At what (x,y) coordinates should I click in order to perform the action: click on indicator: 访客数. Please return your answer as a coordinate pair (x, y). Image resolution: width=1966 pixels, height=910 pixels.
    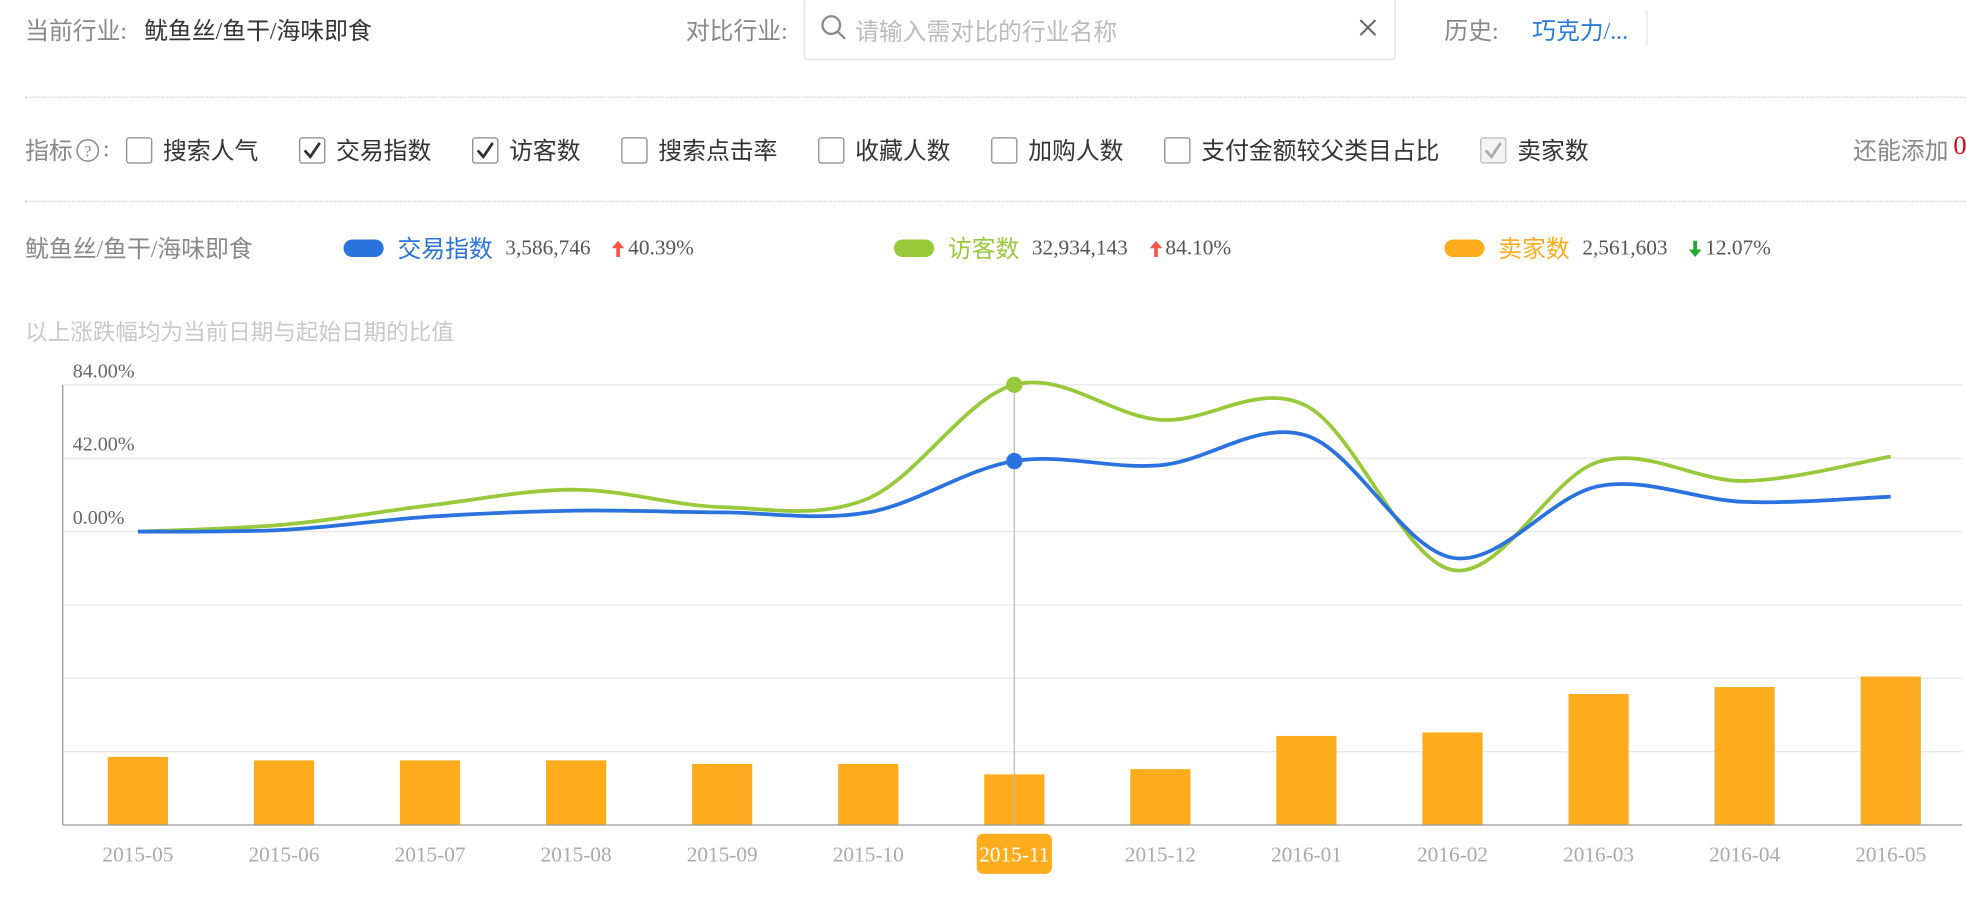
    Looking at the image, I should click on (526, 150).